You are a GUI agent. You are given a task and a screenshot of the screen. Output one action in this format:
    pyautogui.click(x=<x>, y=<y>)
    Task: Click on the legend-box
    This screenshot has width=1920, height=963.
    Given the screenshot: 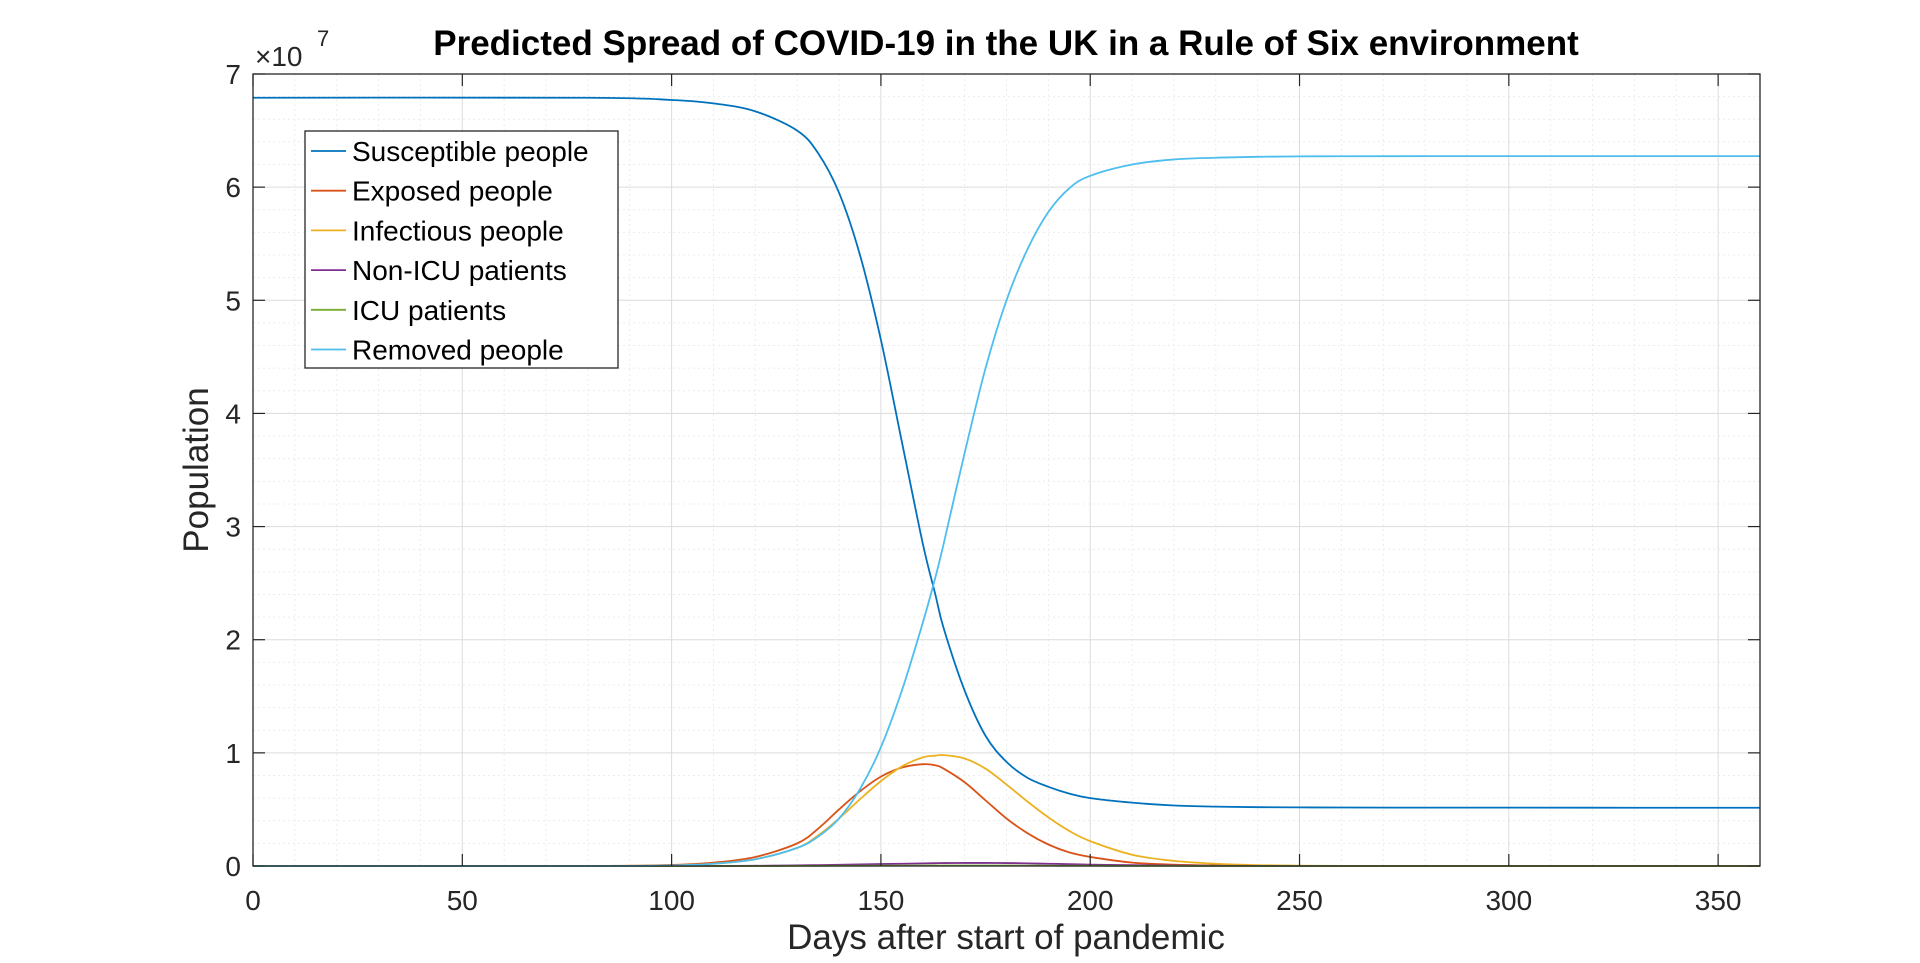 What is the action you would take?
    pyautogui.click(x=461, y=249)
    